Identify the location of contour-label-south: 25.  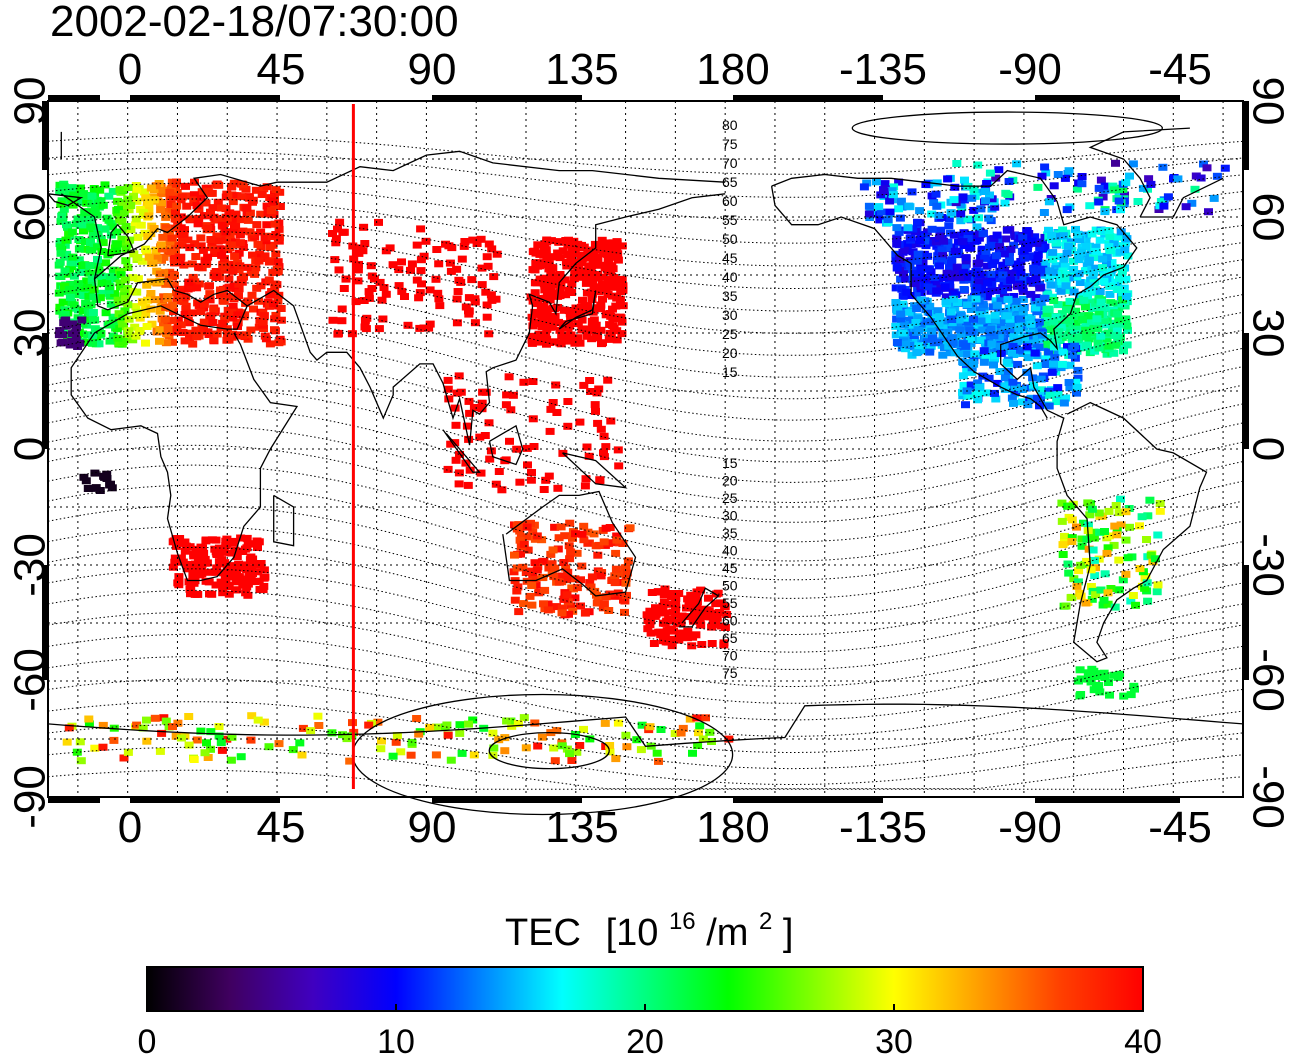
(730, 498).